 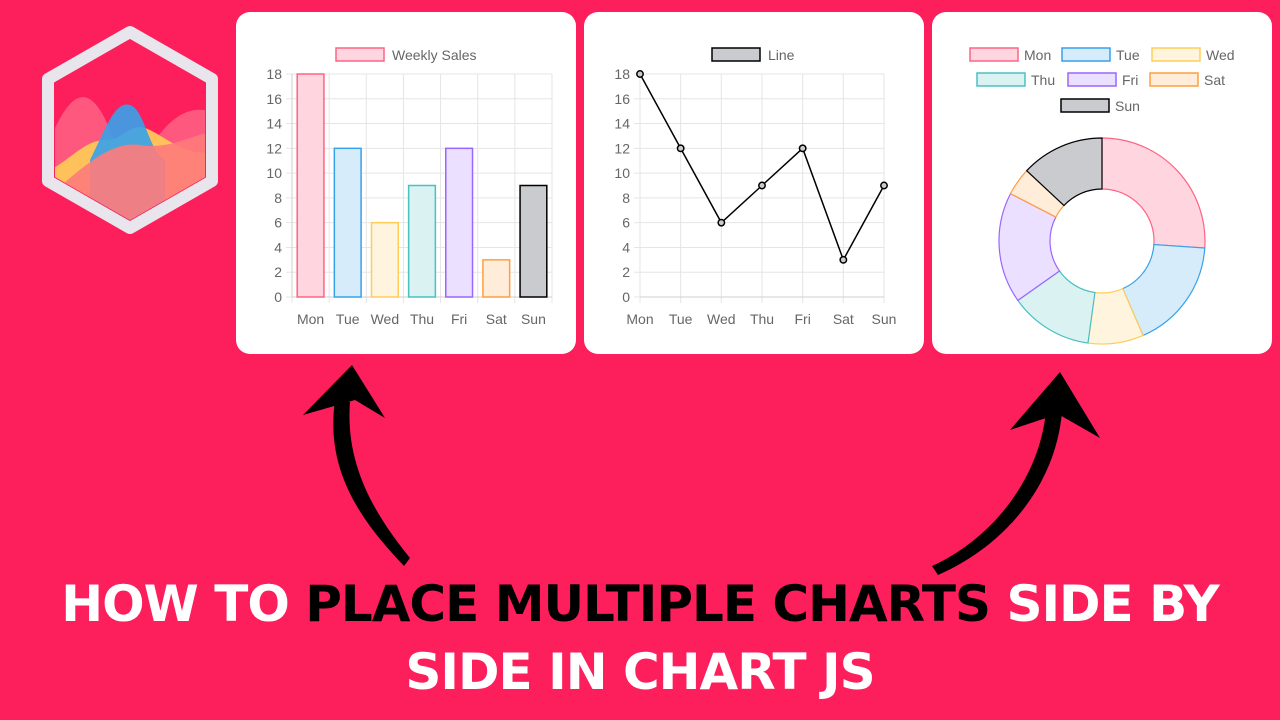 I want to click on legend-item: Mon, so click(x=1010, y=55).